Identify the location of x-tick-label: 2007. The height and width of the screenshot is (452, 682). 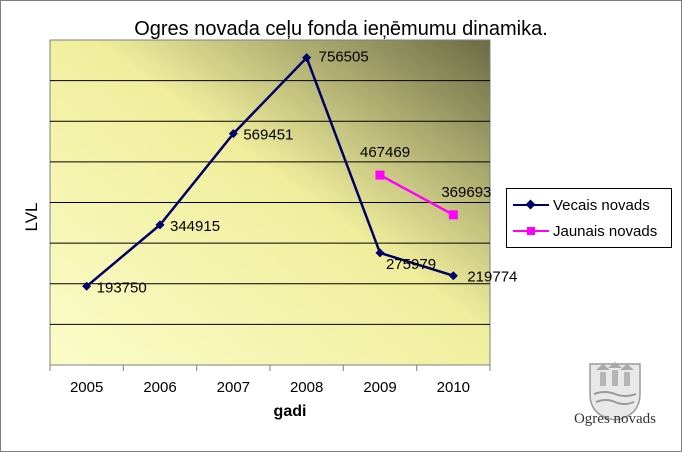
(233, 387).